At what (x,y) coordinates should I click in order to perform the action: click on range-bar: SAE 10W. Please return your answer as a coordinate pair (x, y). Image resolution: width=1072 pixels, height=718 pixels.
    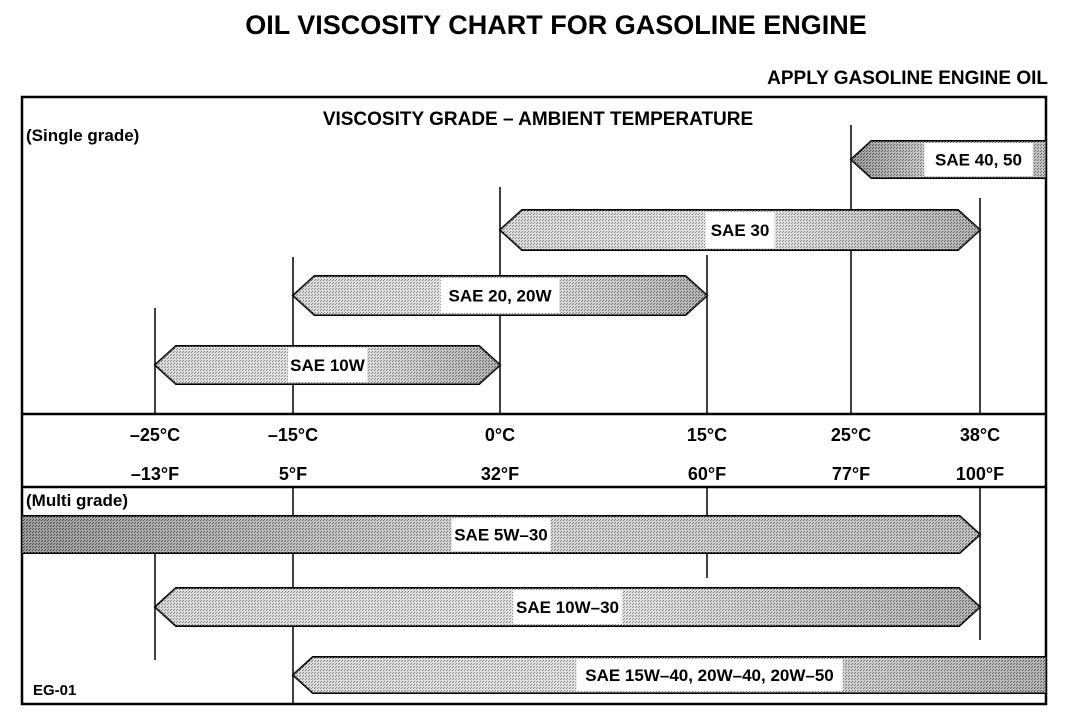
    Looking at the image, I should click on (327, 365).